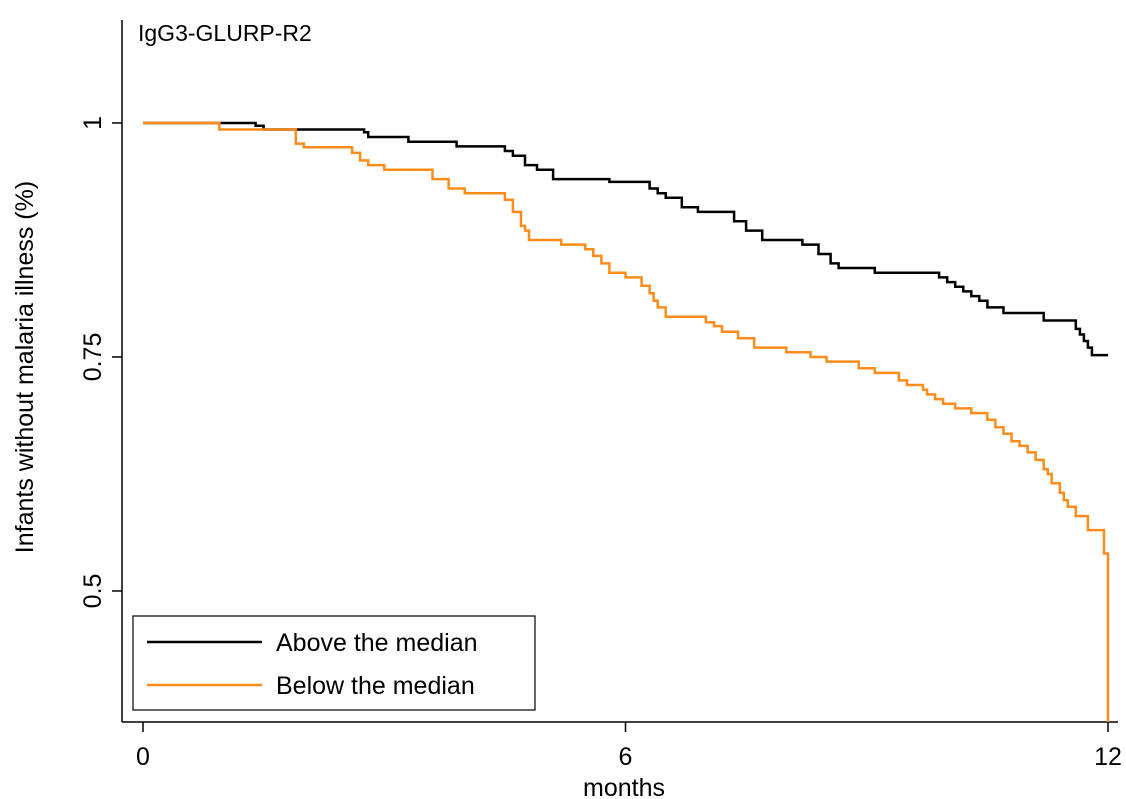 This screenshot has height=799, width=1126. I want to click on y-tick-label: 0.75, so click(93, 357).